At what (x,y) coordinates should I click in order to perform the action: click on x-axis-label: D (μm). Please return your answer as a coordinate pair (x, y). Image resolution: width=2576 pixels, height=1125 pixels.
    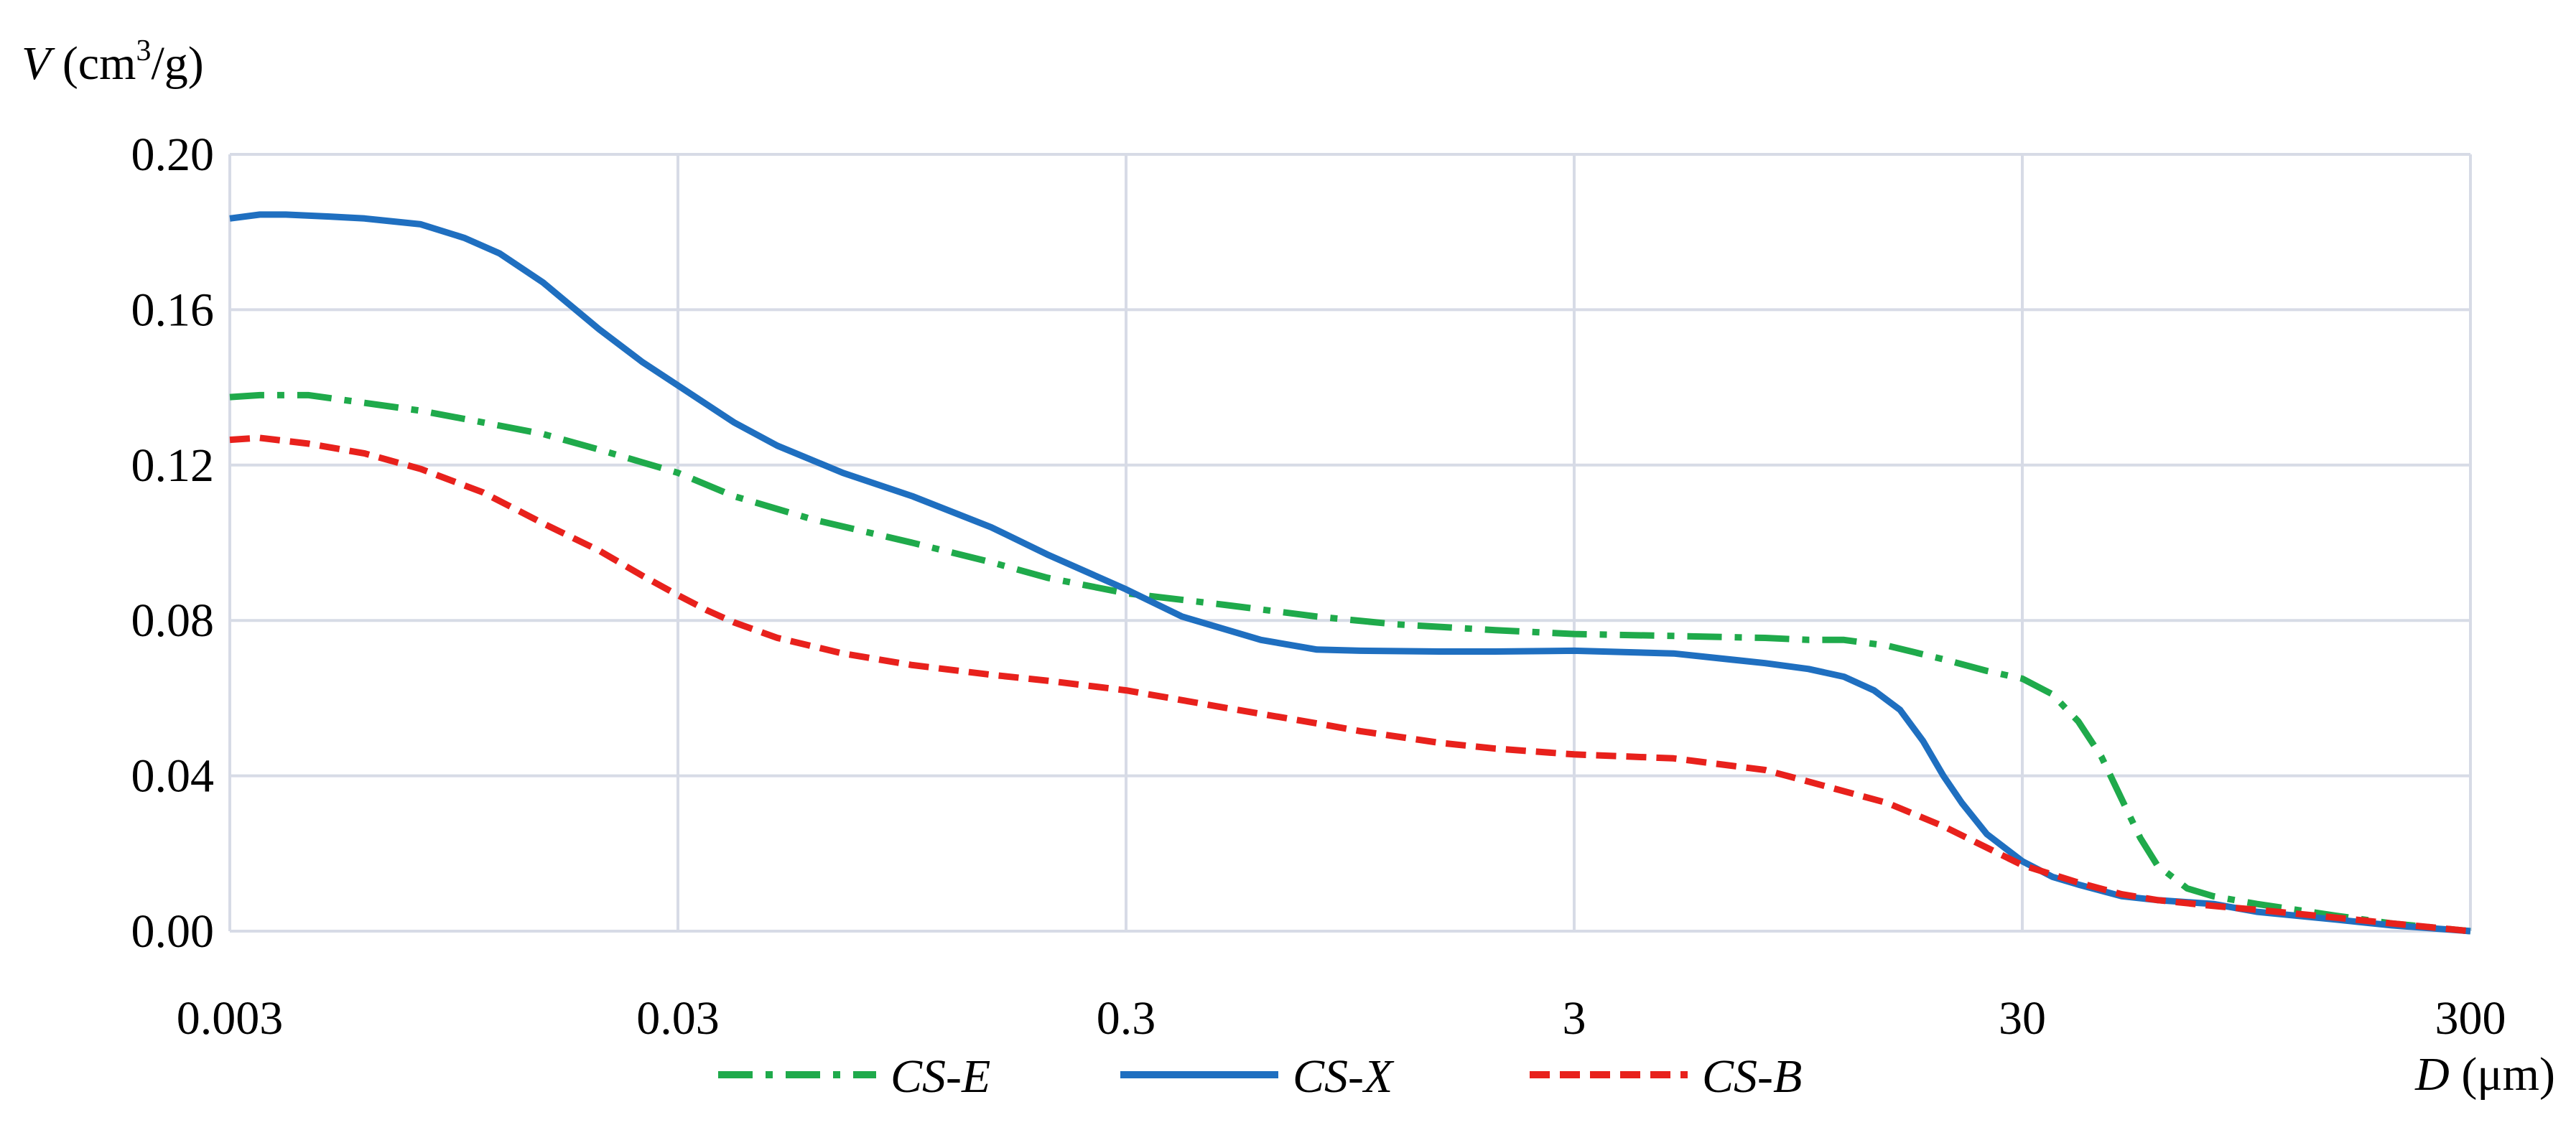
    Looking at the image, I should click on (2484, 1074).